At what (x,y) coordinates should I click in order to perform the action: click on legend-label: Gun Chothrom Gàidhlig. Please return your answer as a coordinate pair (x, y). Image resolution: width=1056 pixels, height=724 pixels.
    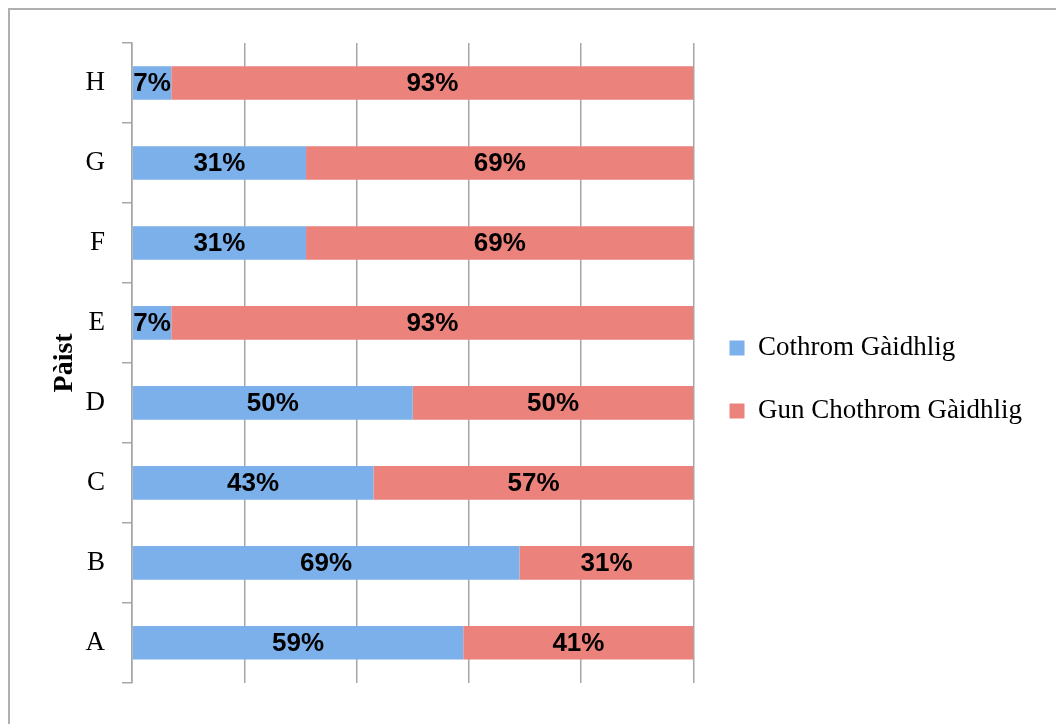
    Looking at the image, I should click on (890, 409).